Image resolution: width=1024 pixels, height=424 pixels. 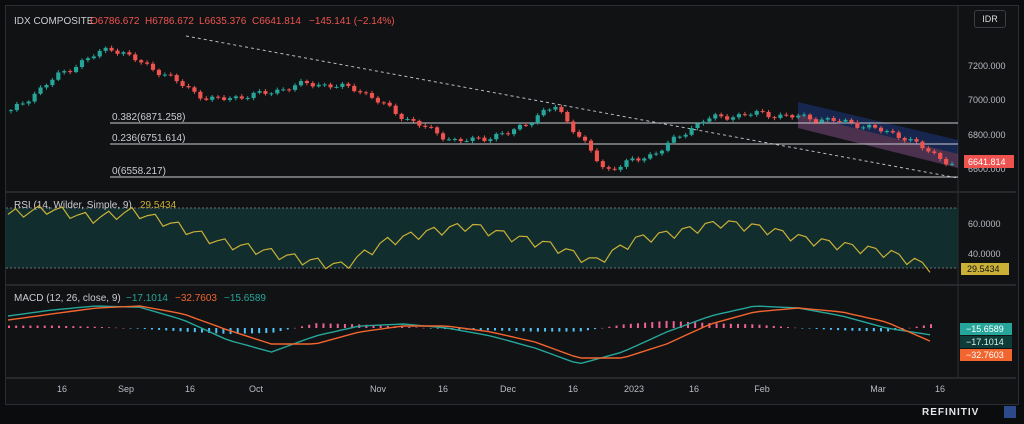 I want to click on macd-tag-hist-text: −15.6589, so click(x=985, y=329).